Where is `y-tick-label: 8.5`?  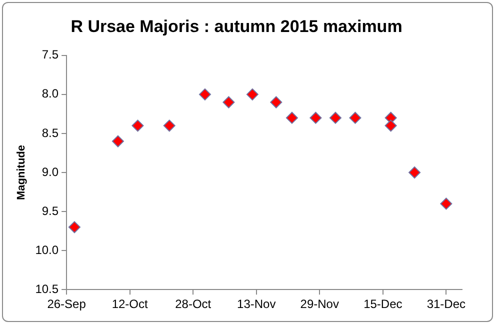 y-tick-label: 8.5 is located at coordinates (50, 133).